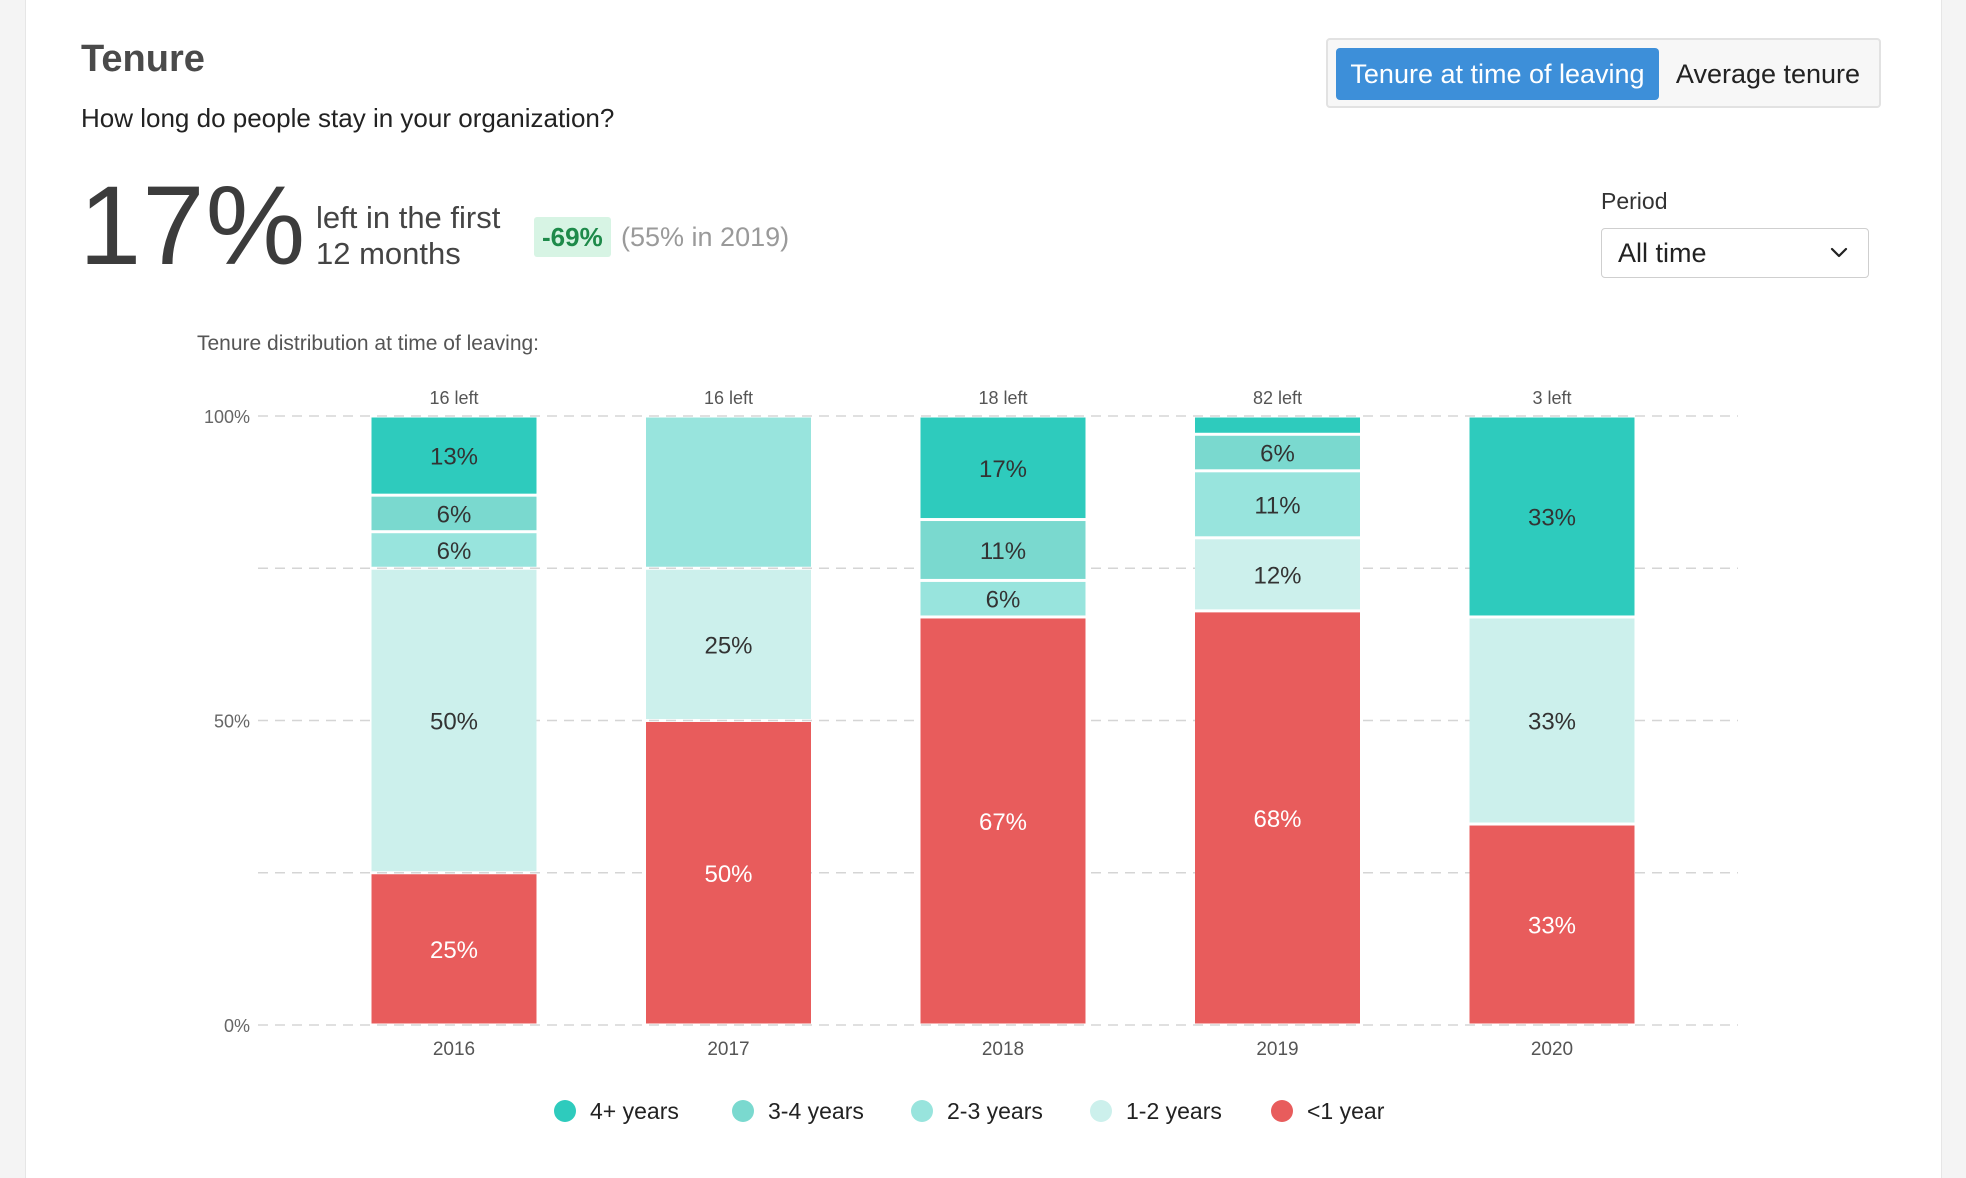 Image resolution: width=1966 pixels, height=1178 pixels. Describe the element at coordinates (1174, 1111) in the screenshot. I see `legend-label: 1-2 years` at that location.